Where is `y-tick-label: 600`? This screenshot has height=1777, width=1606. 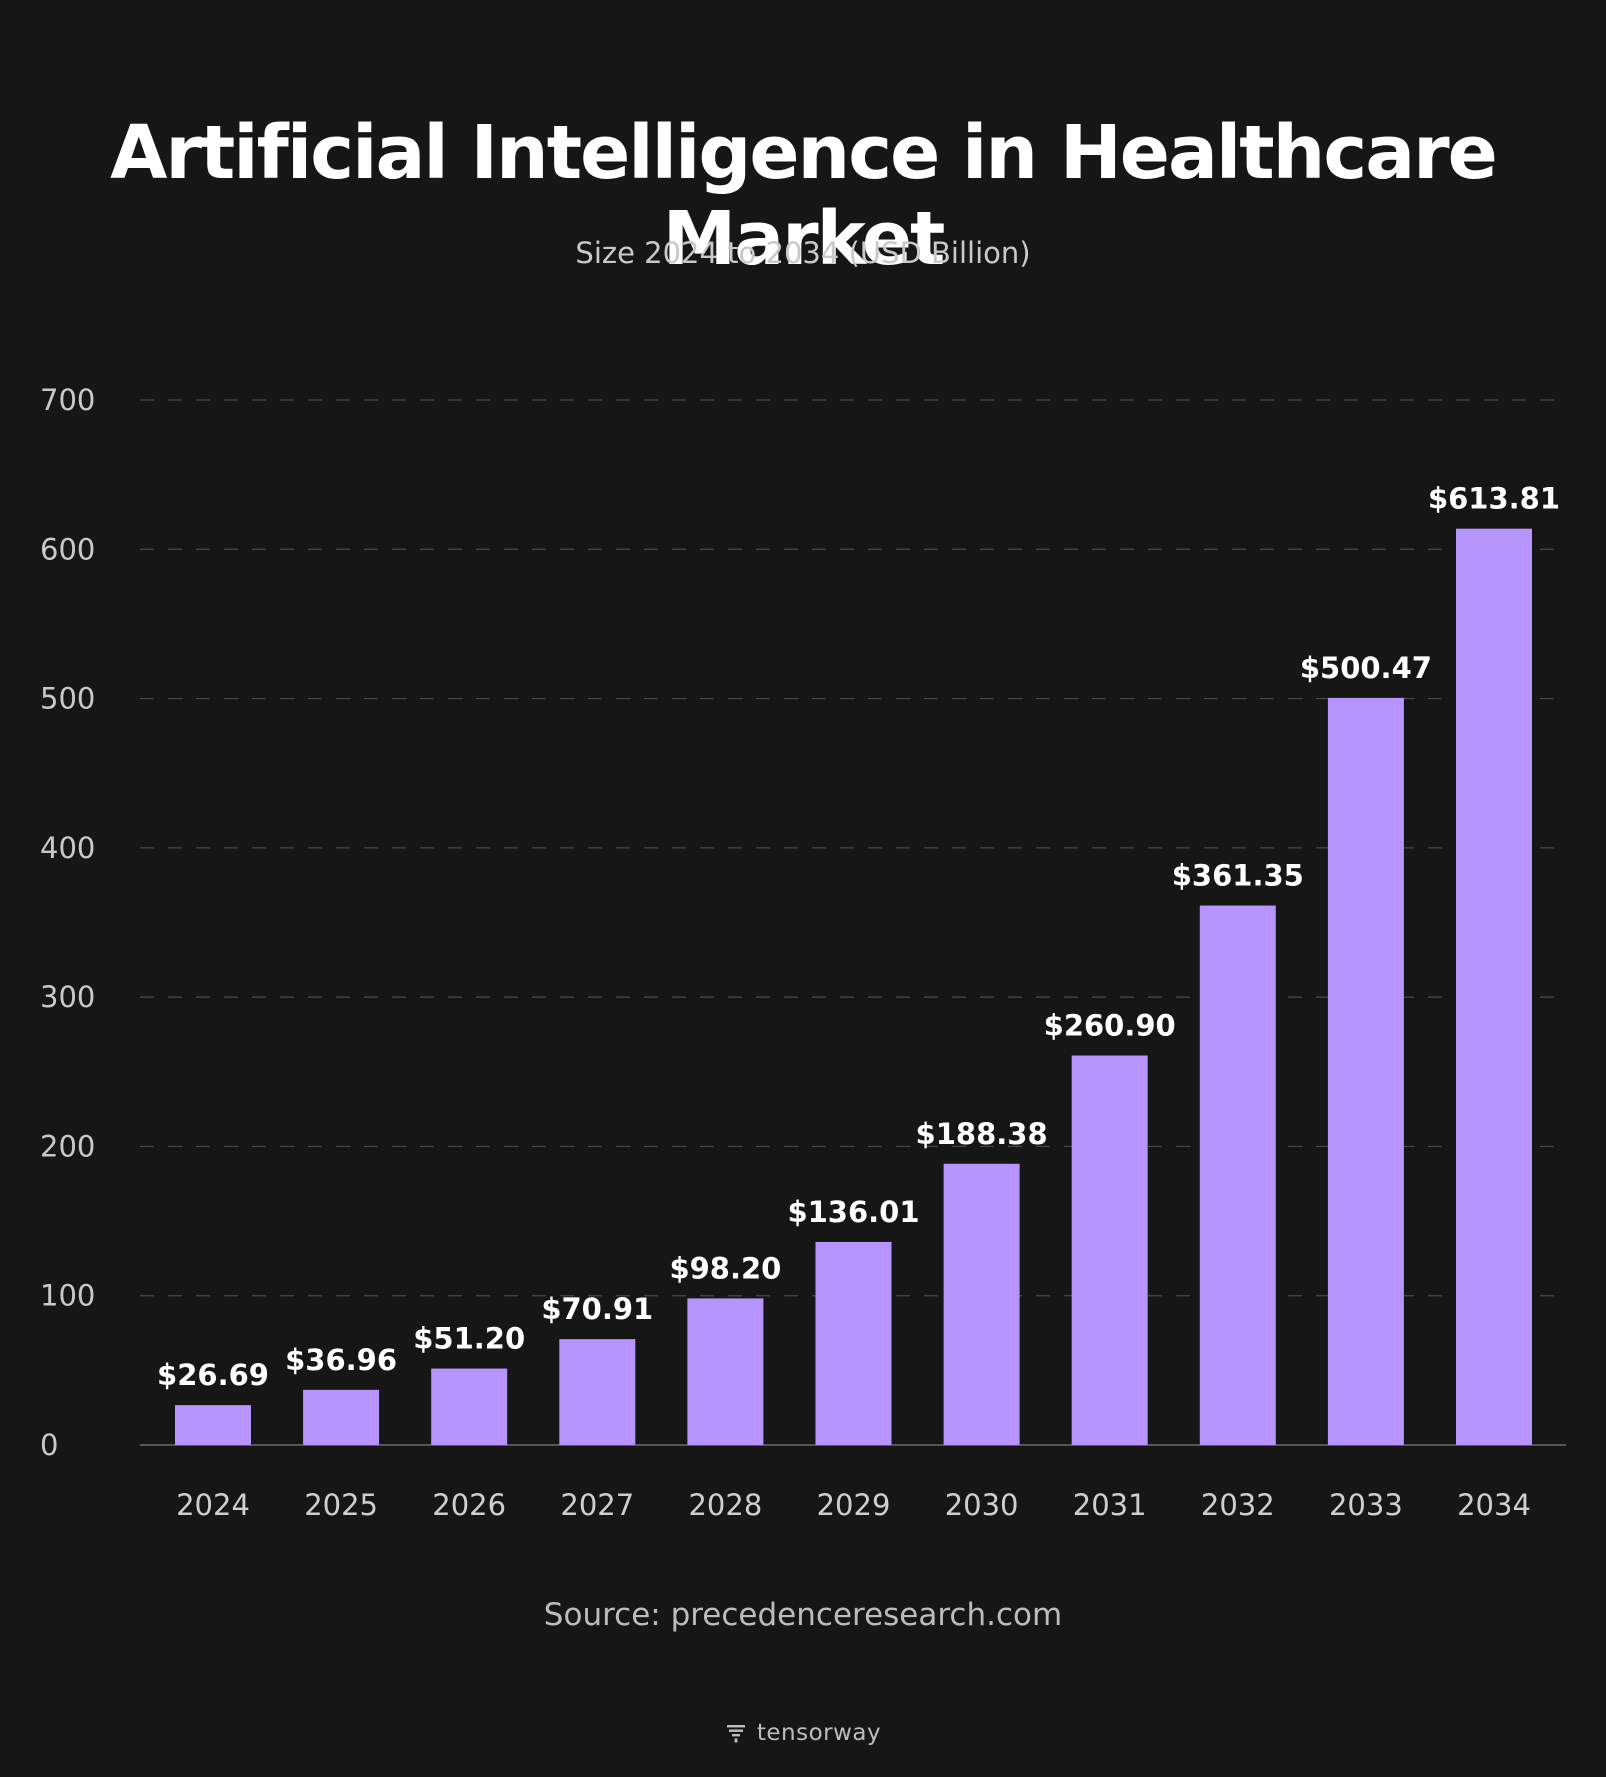 y-tick-label: 600 is located at coordinates (67, 549).